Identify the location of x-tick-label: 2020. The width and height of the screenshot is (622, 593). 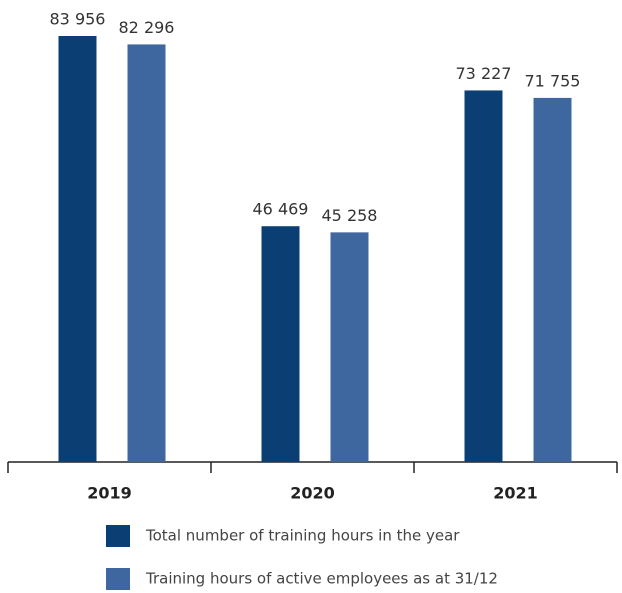
(312, 493).